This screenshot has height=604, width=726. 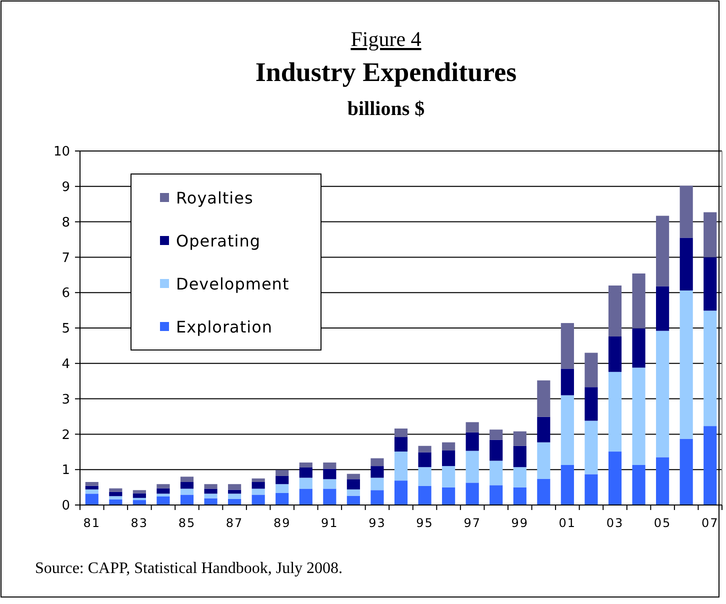 I want to click on x-tick-label: 07, so click(x=710, y=523).